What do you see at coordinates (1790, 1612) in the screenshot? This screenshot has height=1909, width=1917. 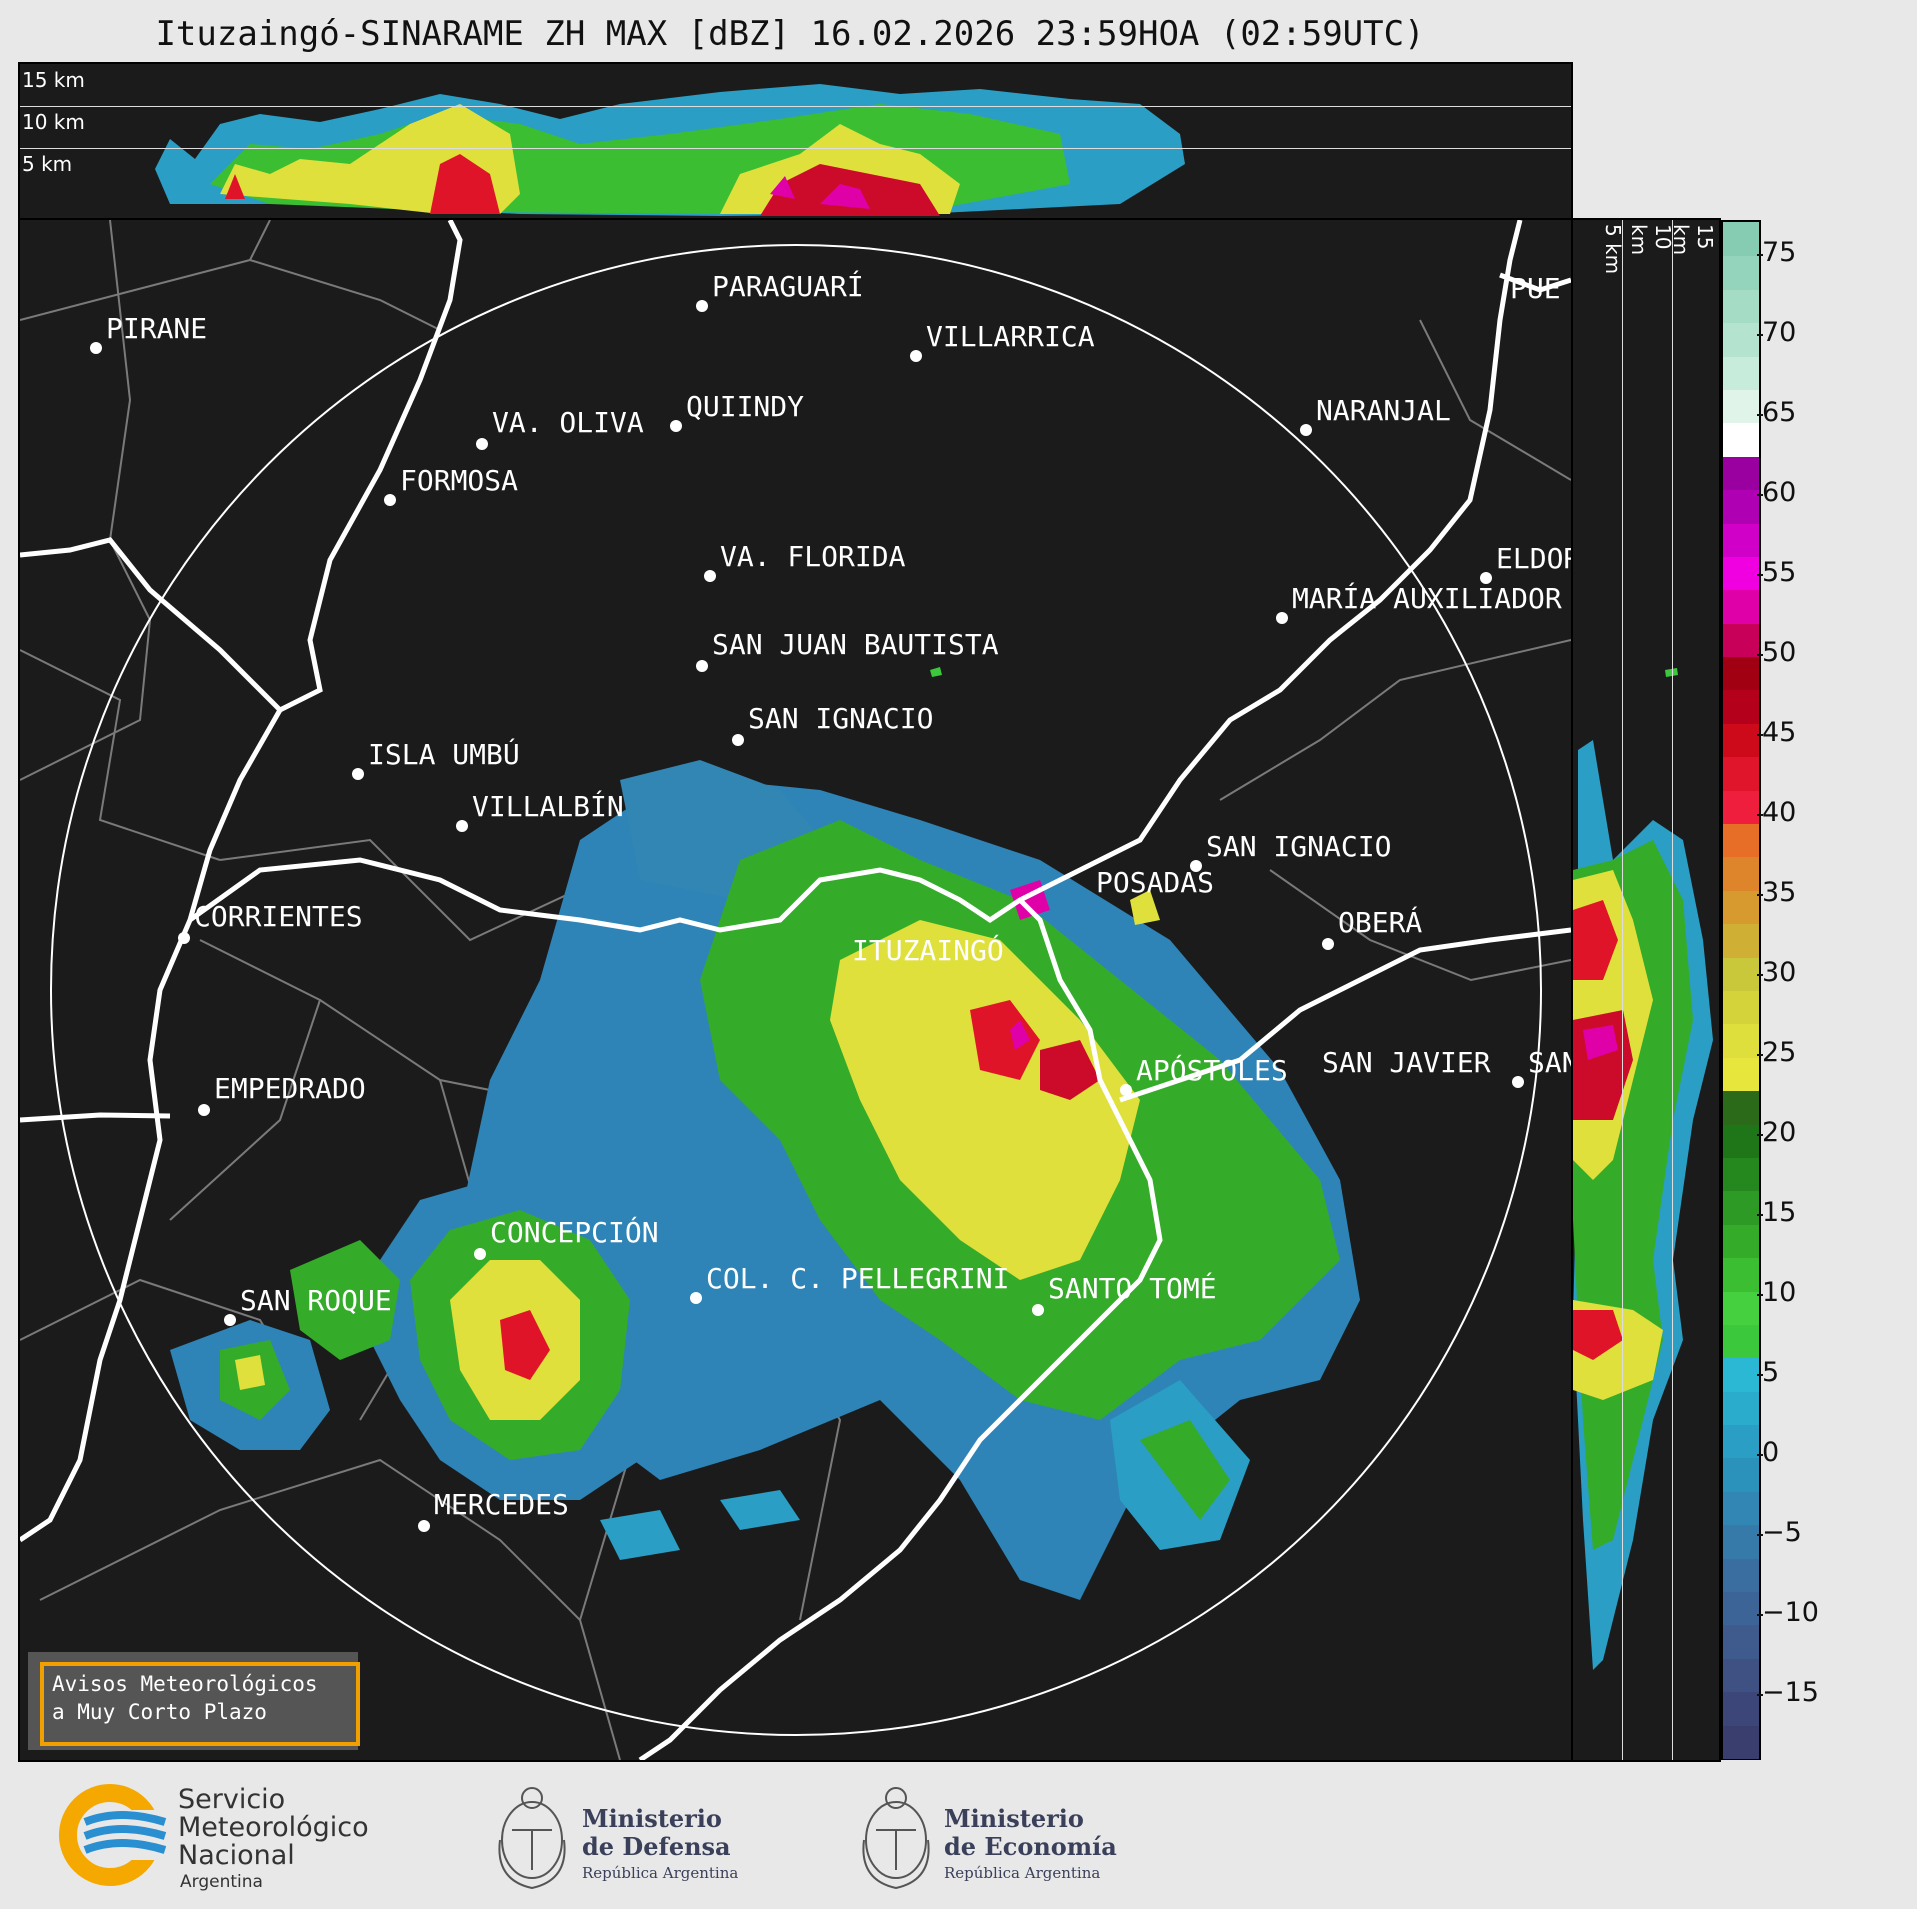 I see `colorbar-tick-label: −10` at bounding box center [1790, 1612].